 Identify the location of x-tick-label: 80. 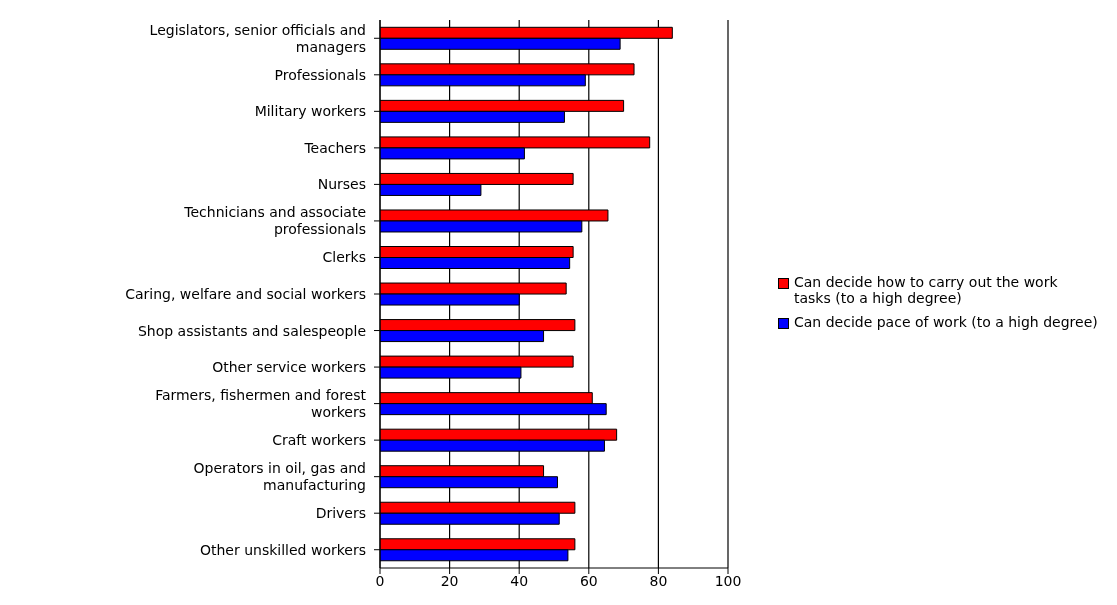
(658, 580).